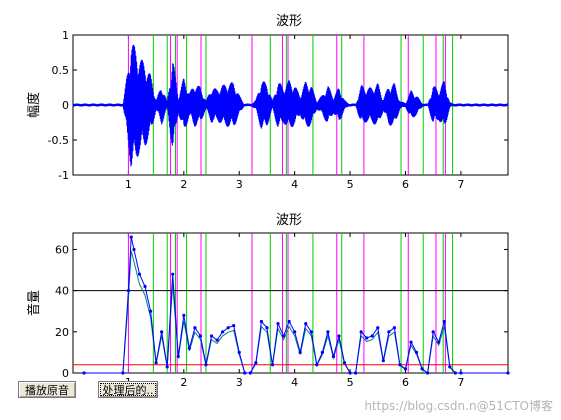  Describe the element at coordinates (58, 140) in the screenshot. I see `waveform-ytick-label: -0.5` at that location.